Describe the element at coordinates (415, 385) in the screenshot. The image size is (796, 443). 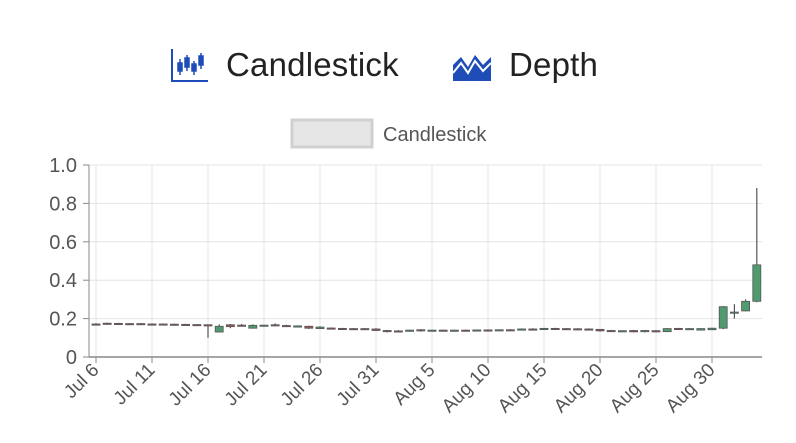
I see `x-tick-label: Aug 5` at that location.